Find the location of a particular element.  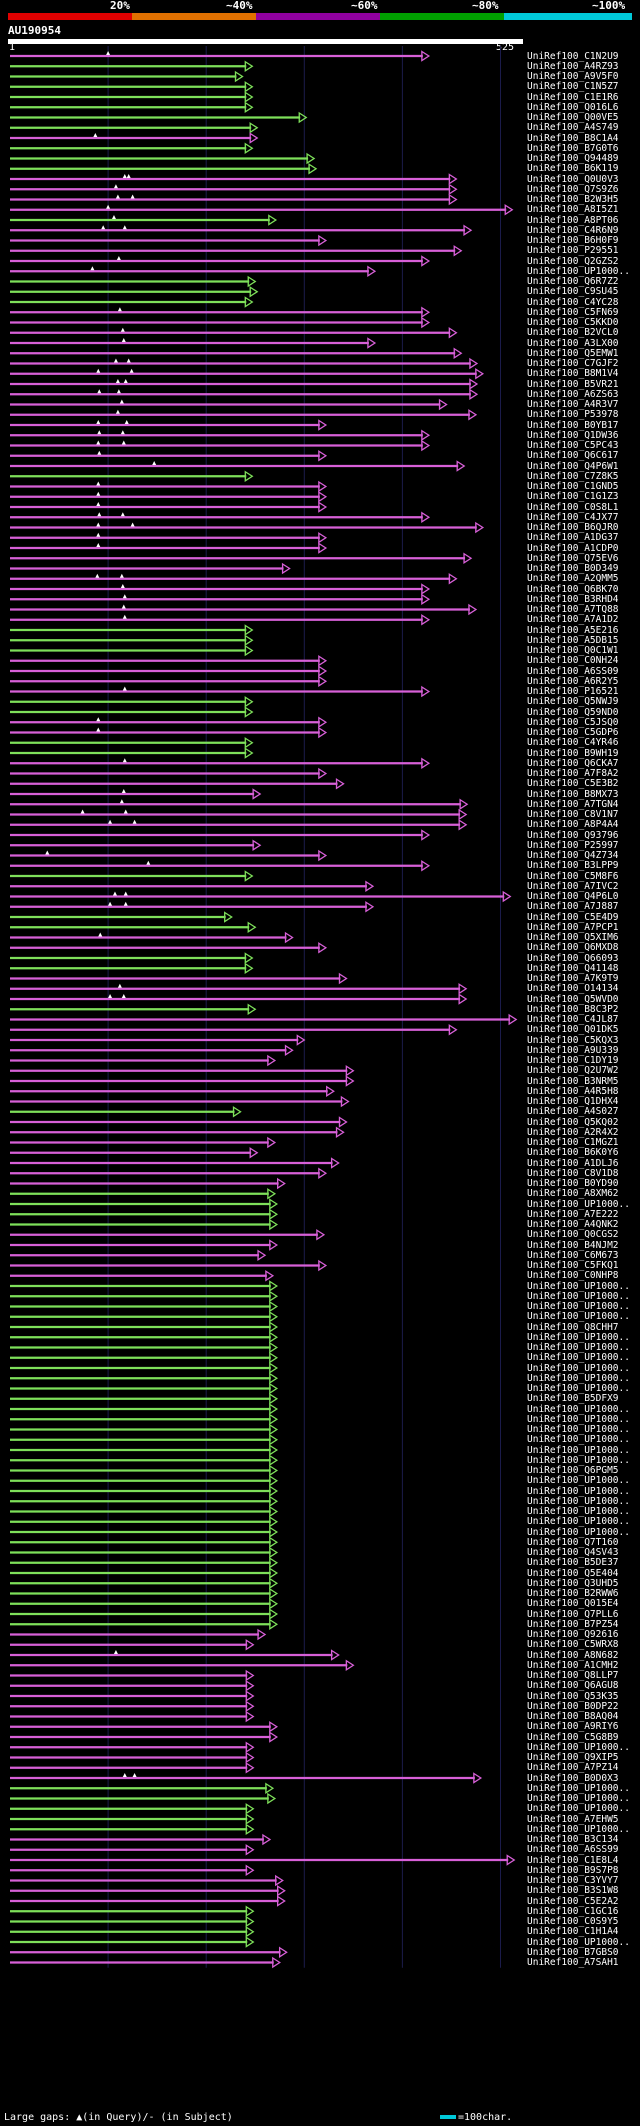

hit-label: UniRef100_P29551 is located at coordinates (573, 251).